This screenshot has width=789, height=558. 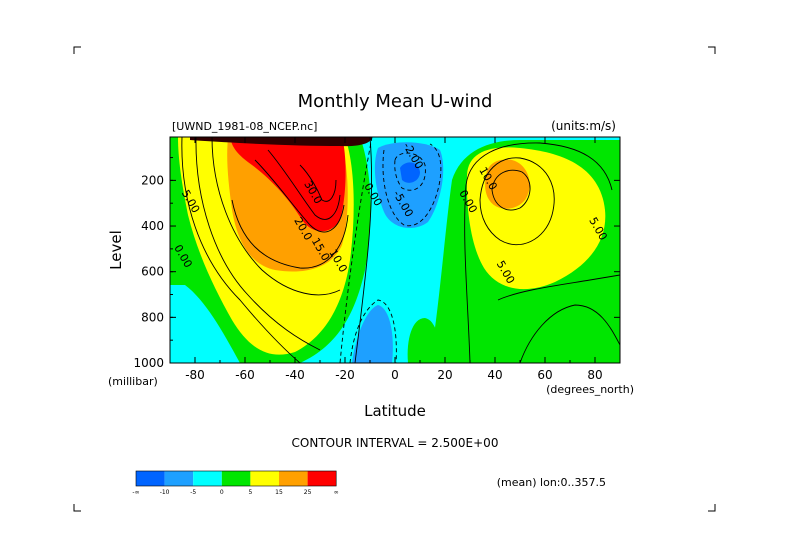 I want to click on color-key-label: 25, so click(x=308, y=492).